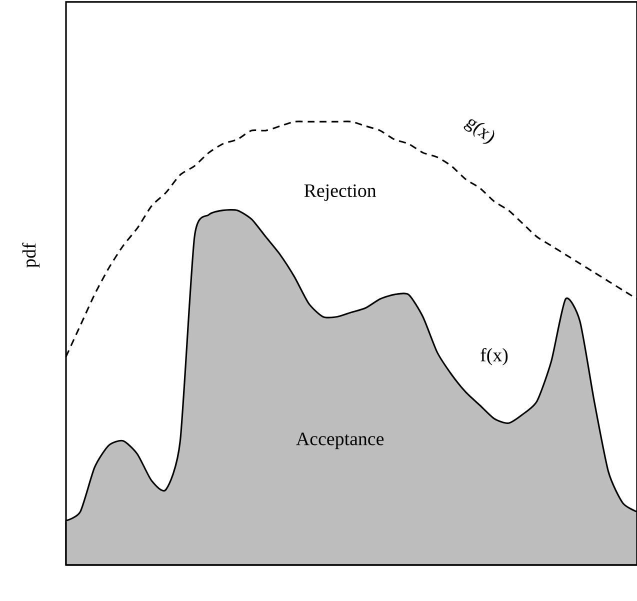 Image resolution: width=637 pixels, height=601 pixels. I want to click on series-label: f(x), so click(494, 357).